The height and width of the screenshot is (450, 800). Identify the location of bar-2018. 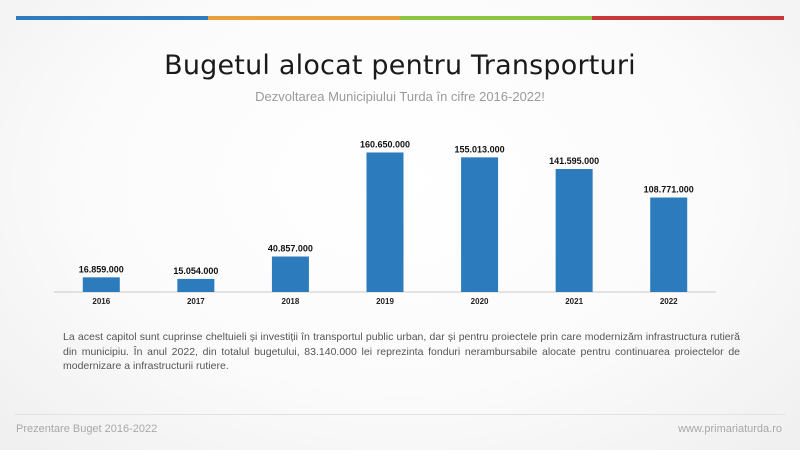
(290, 274).